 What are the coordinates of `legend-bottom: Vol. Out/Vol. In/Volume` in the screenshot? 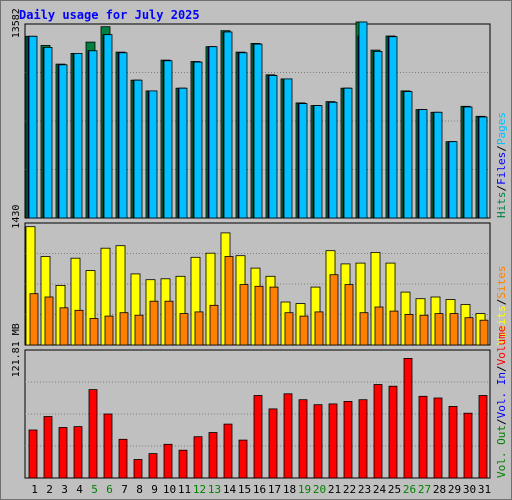 It's located at (501, 402).